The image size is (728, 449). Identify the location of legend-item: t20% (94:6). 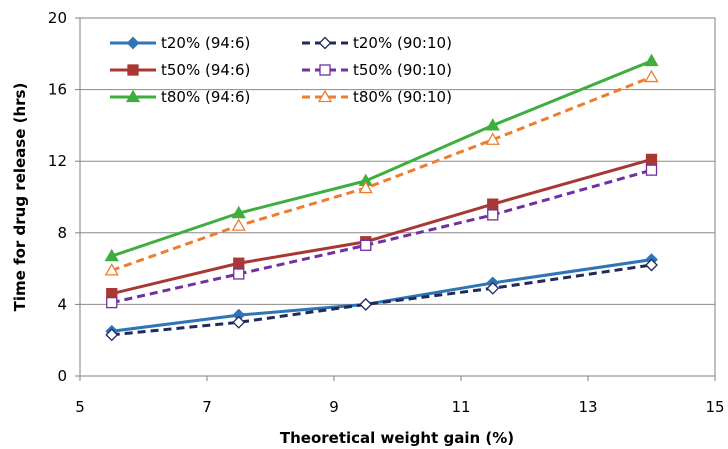
(180, 43).